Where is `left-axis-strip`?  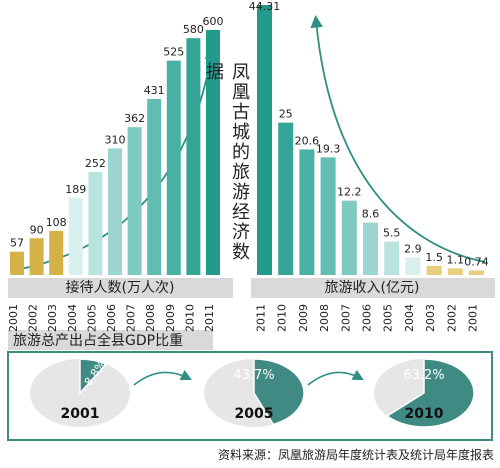 left-axis-strip is located at coordinates (120, 288).